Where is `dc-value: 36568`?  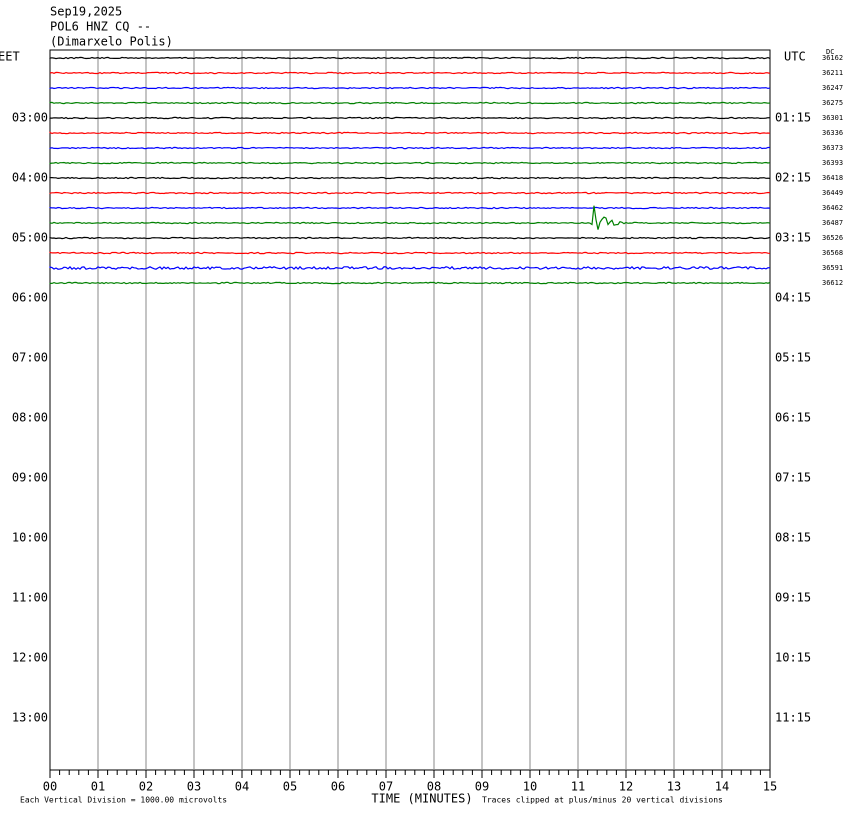
dc-value: 36568 is located at coordinates (832, 253).